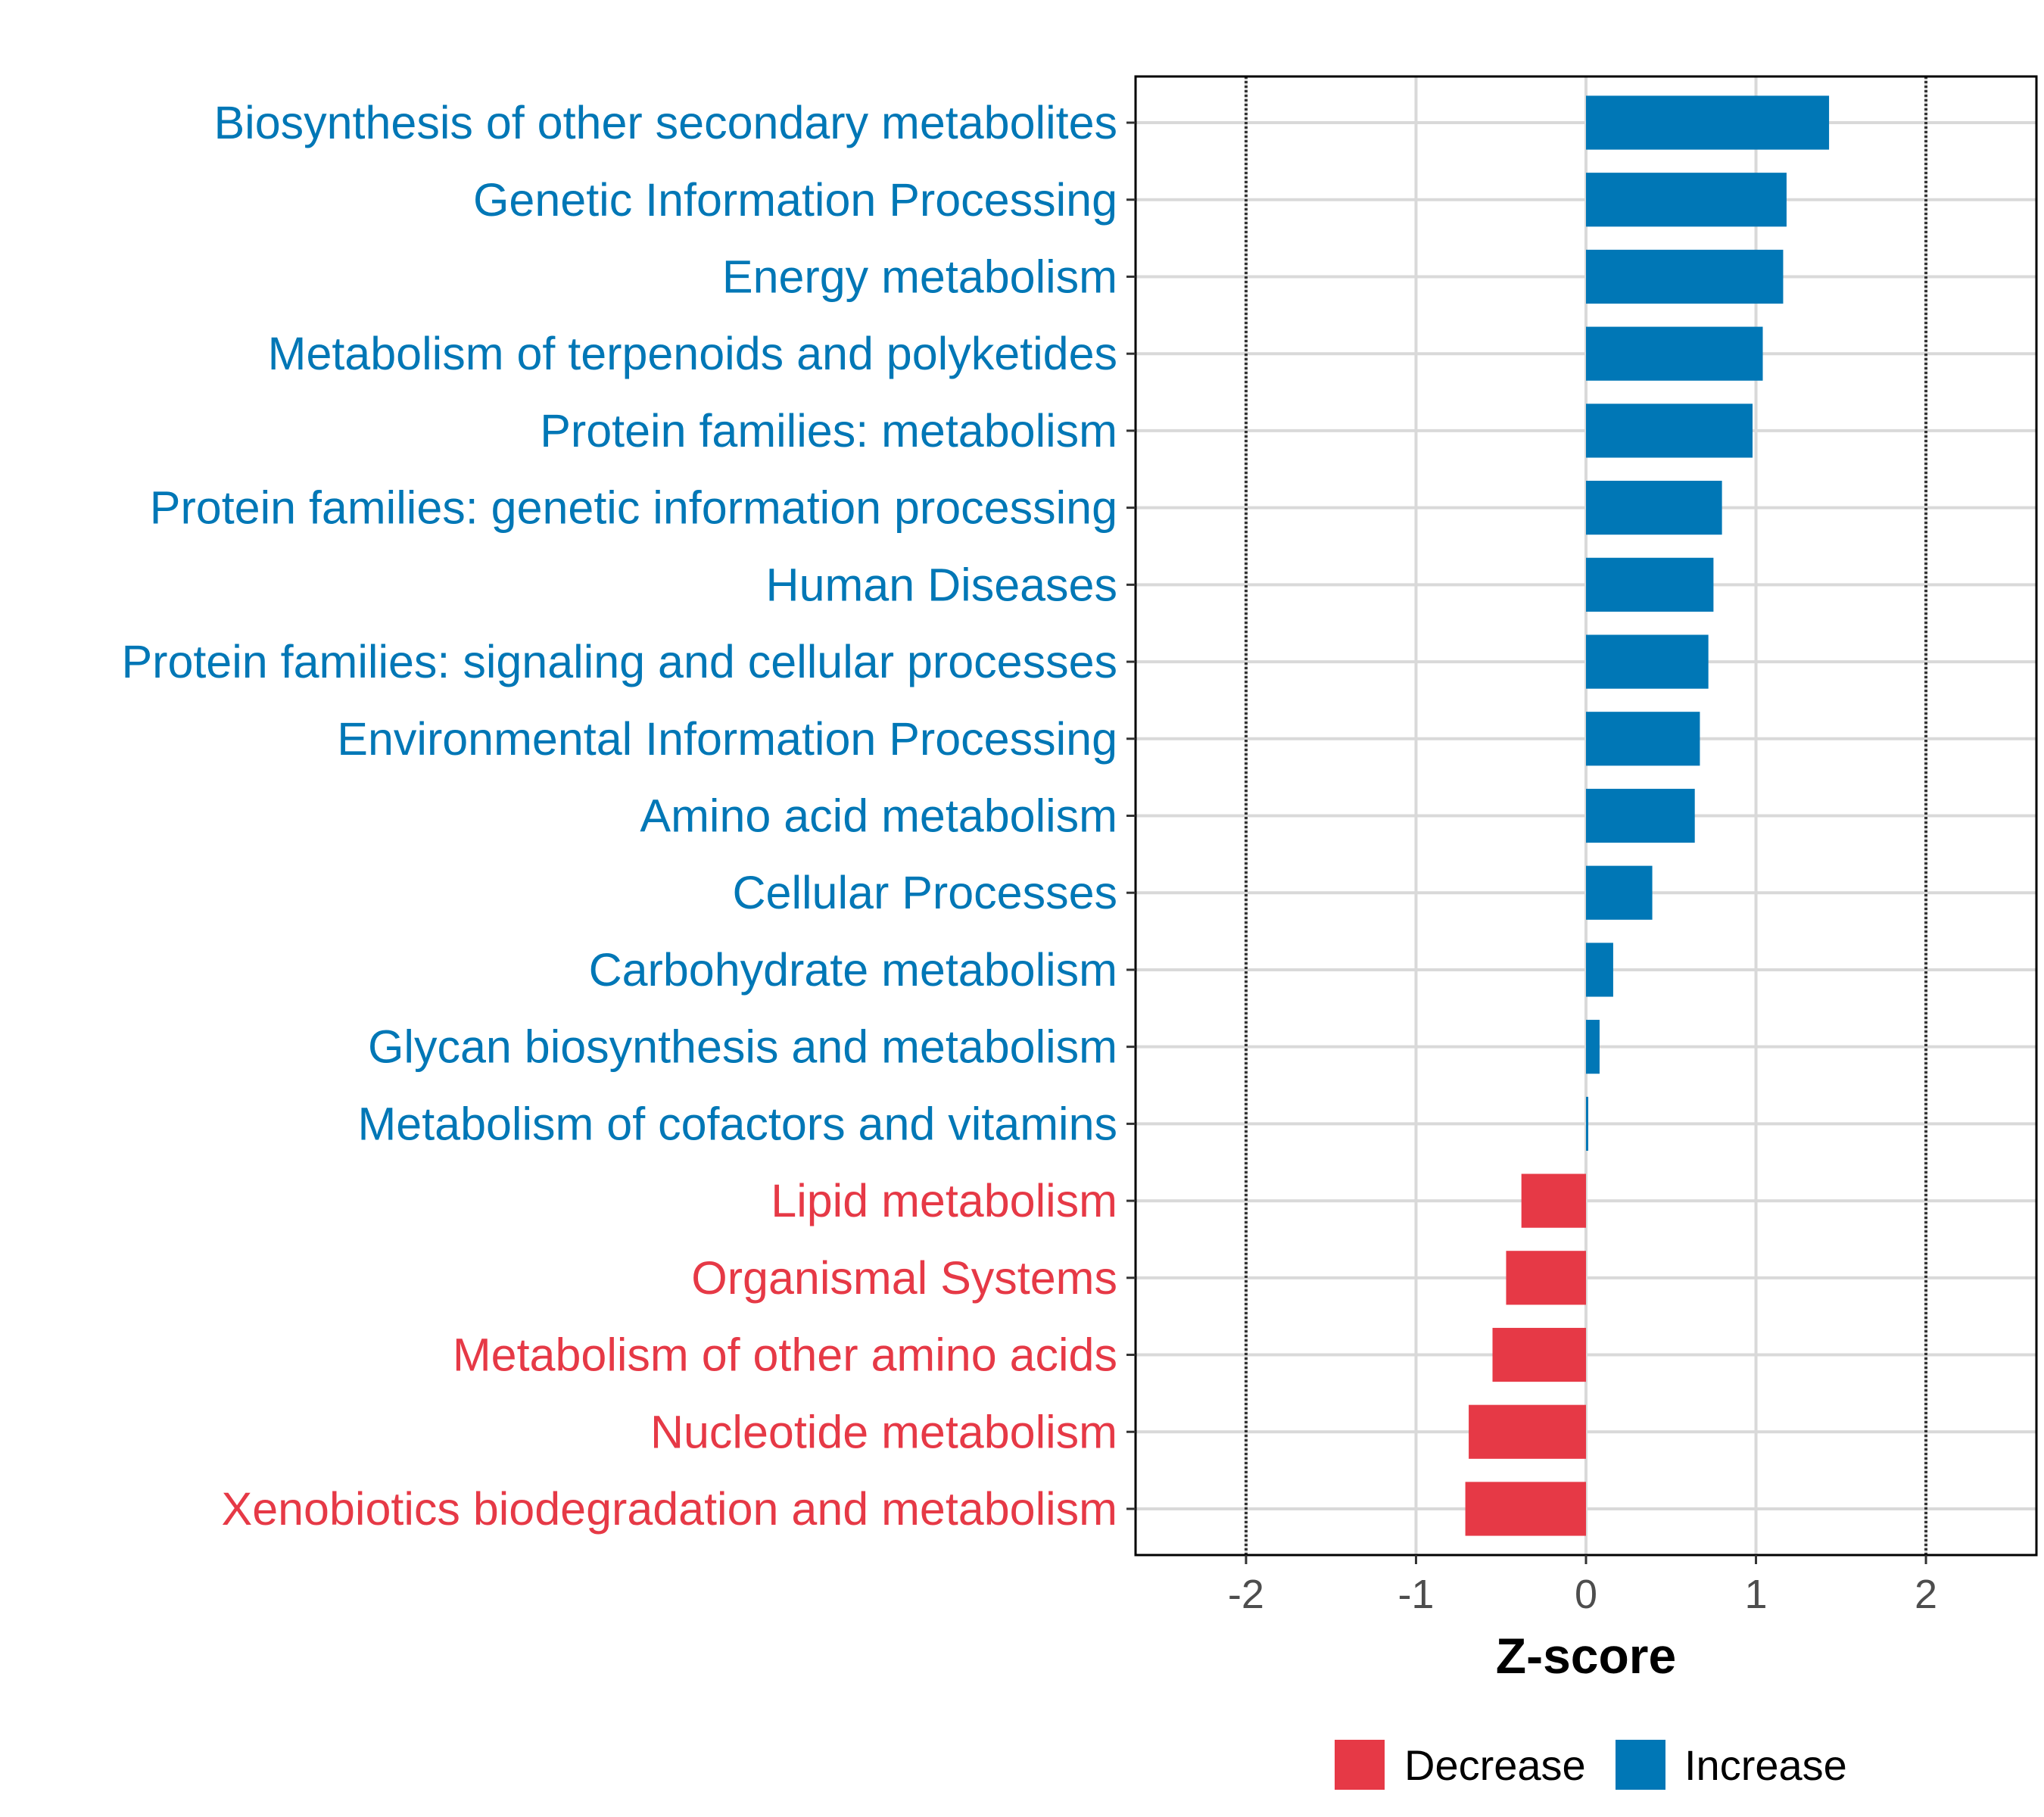  What do you see at coordinates (1495, 1765) in the screenshot?
I see `legend-label-decrease: Decrease` at bounding box center [1495, 1765].